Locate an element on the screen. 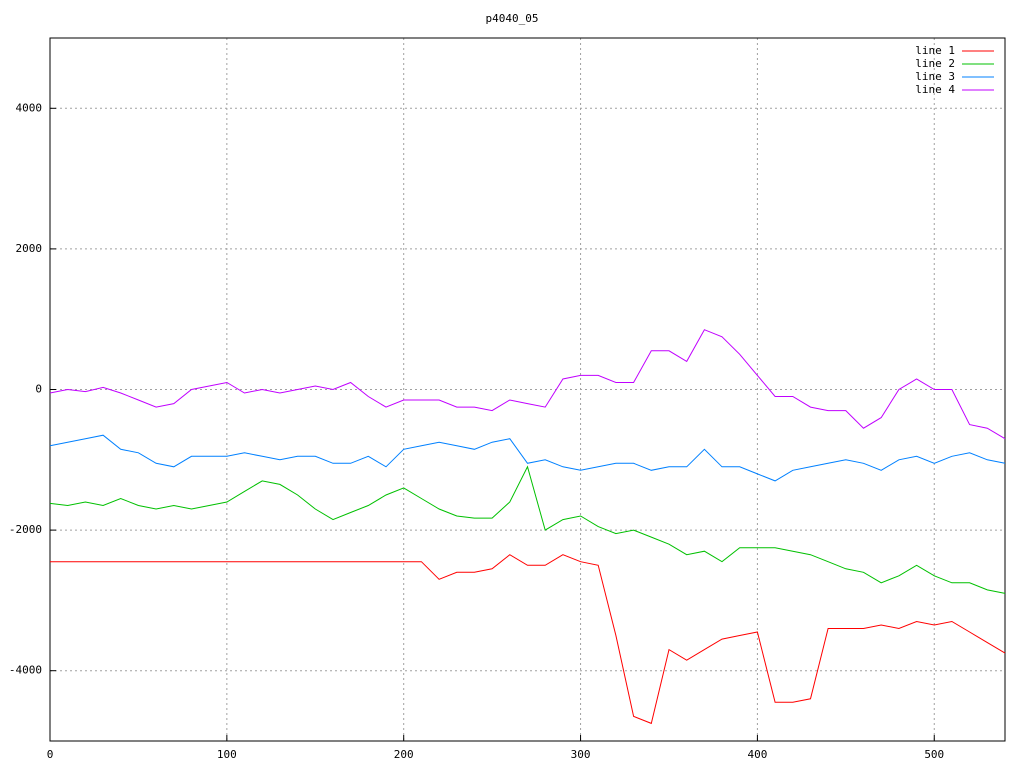 This screenshot has width=1024, height=768. legend-label: line 3 is located at coordinates (935, 76).